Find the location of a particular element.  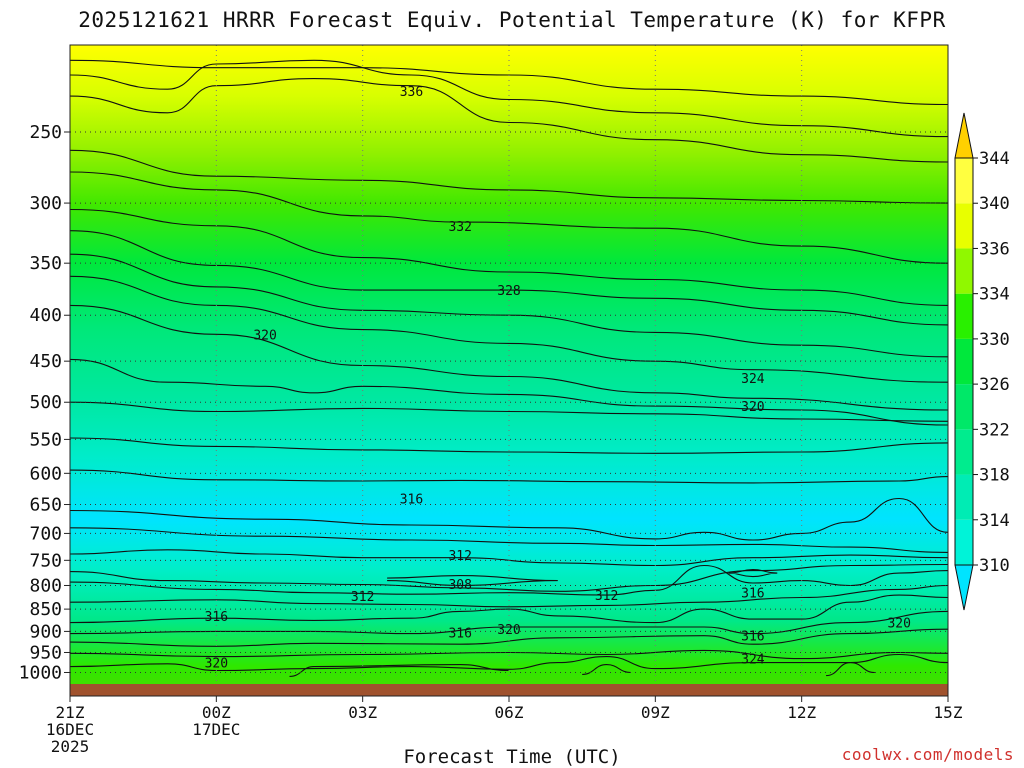

x-tick-label: 16DEC is located at coordinates (70, 729).